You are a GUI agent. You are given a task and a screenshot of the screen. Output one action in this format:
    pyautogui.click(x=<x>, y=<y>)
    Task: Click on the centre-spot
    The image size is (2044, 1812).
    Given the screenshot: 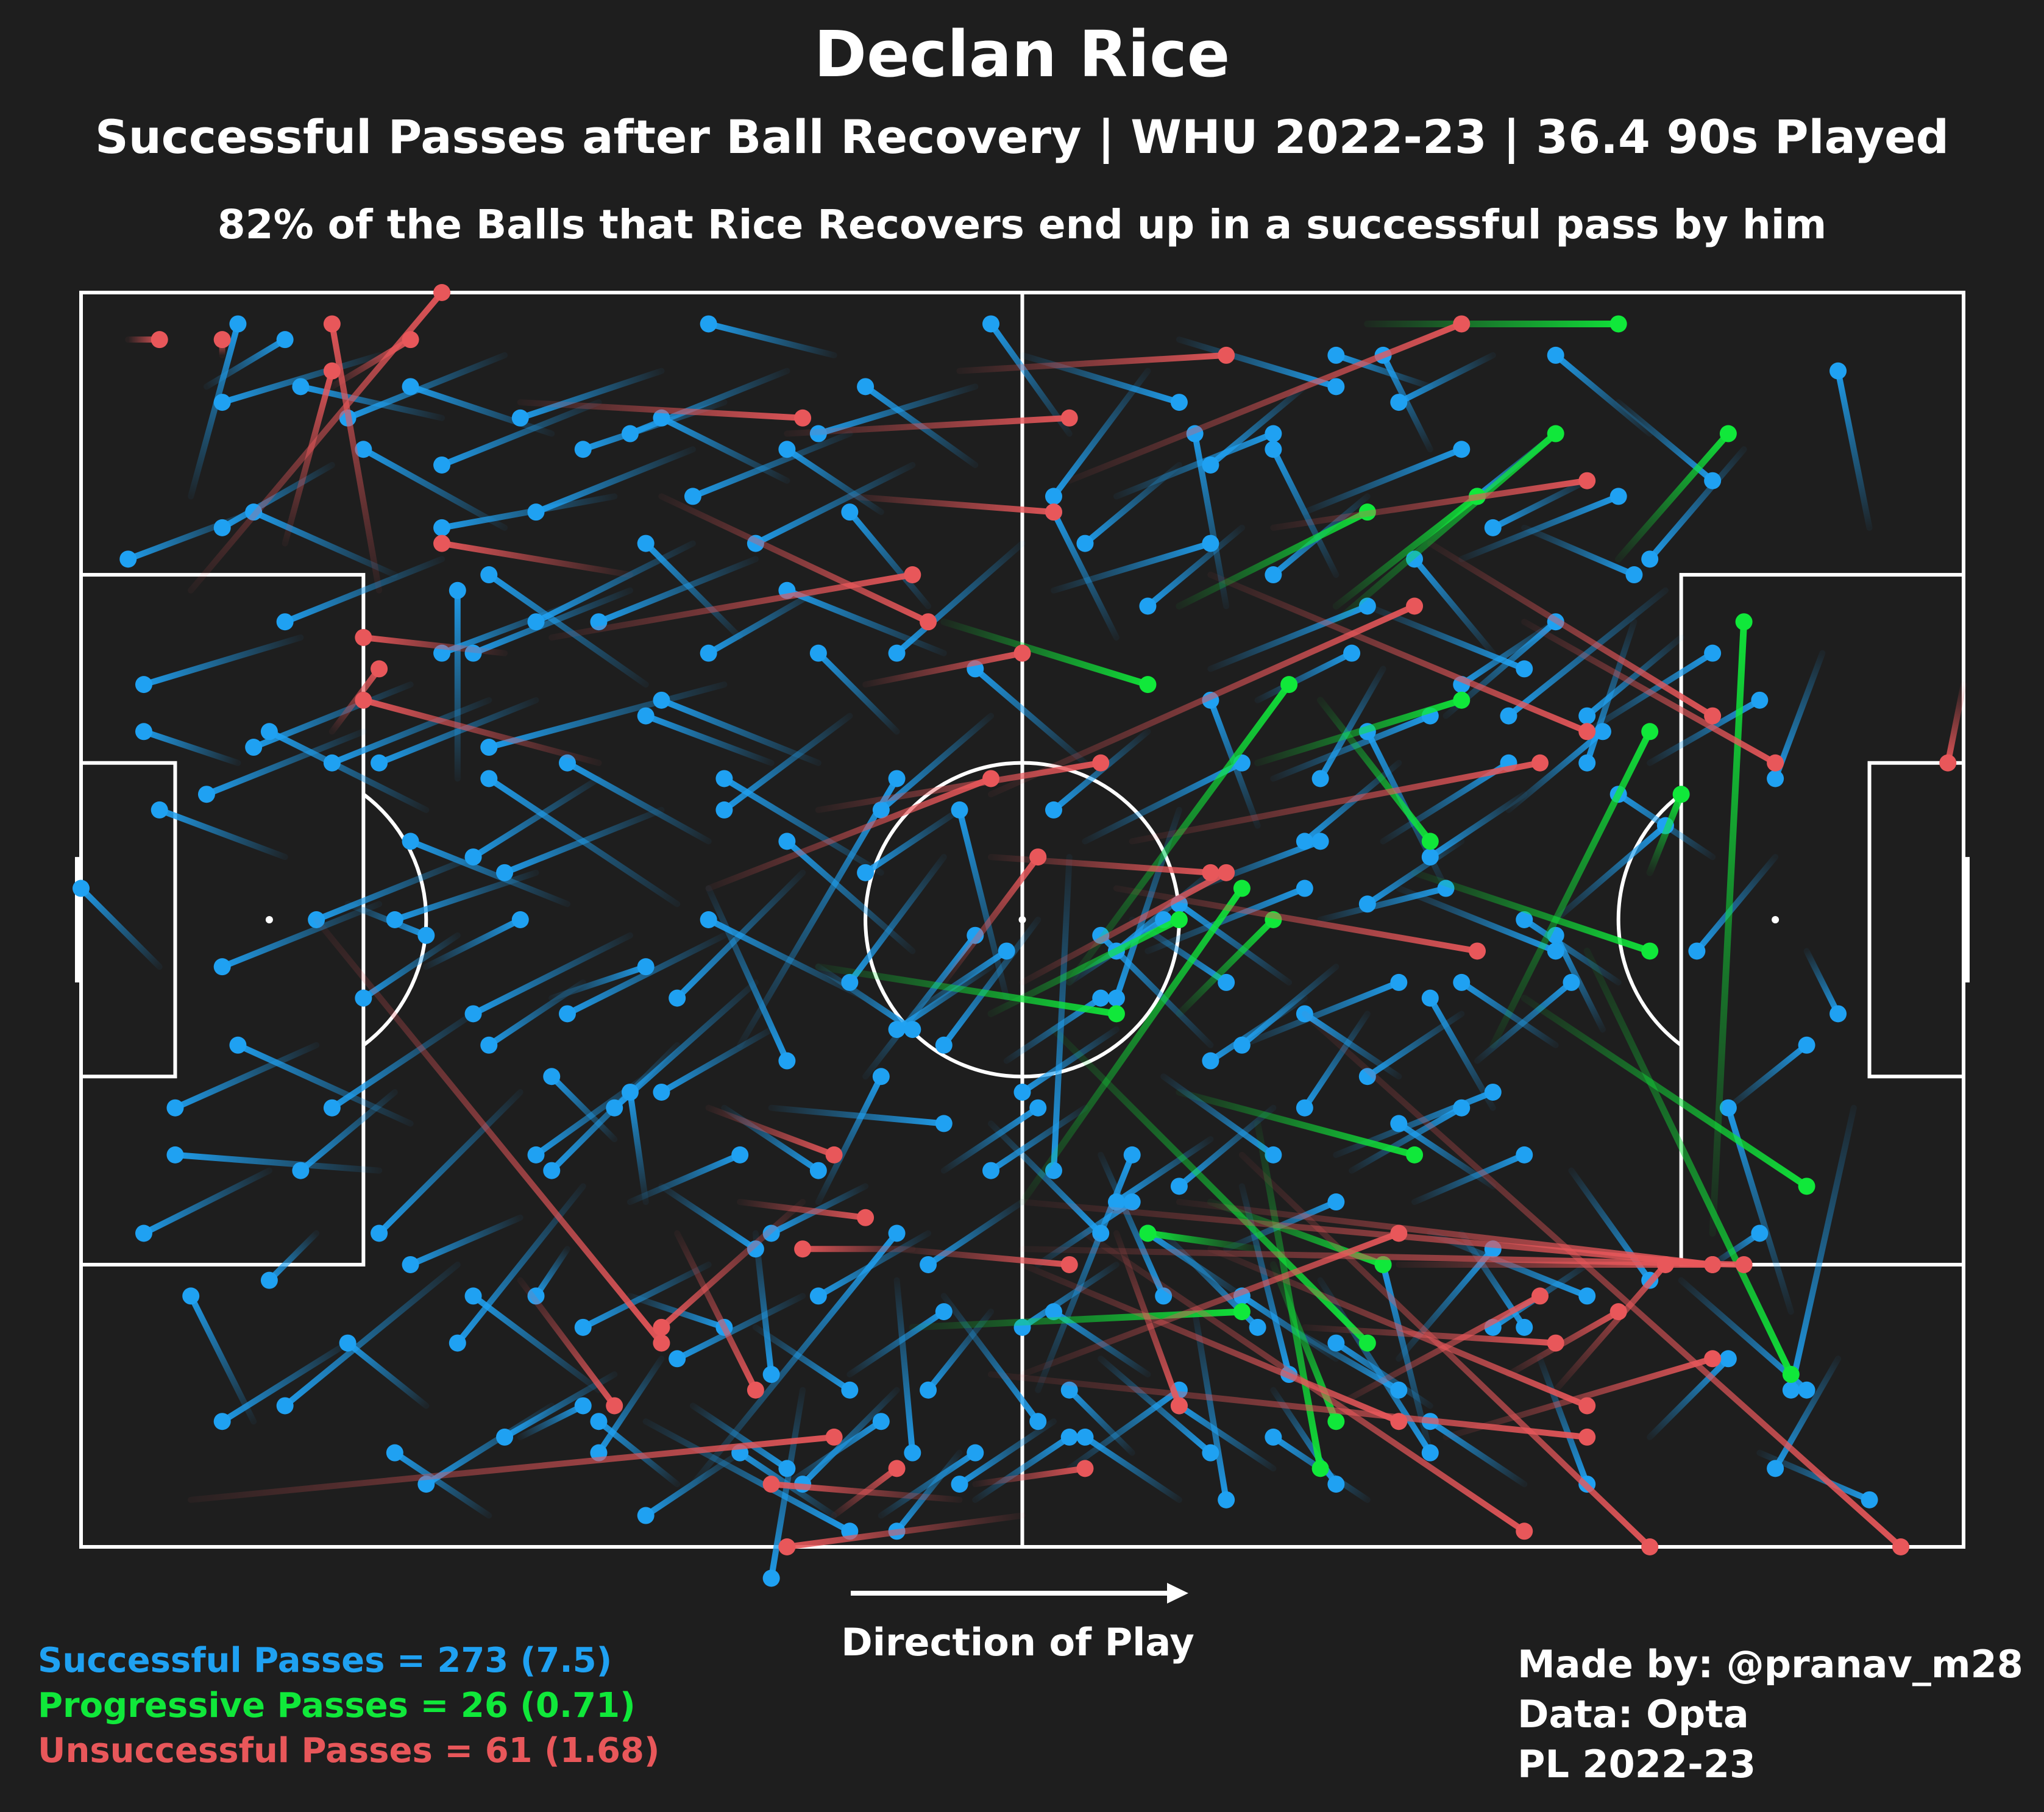 What is the action you would take?
    pyautogui.click(x=1022, y=919)
    